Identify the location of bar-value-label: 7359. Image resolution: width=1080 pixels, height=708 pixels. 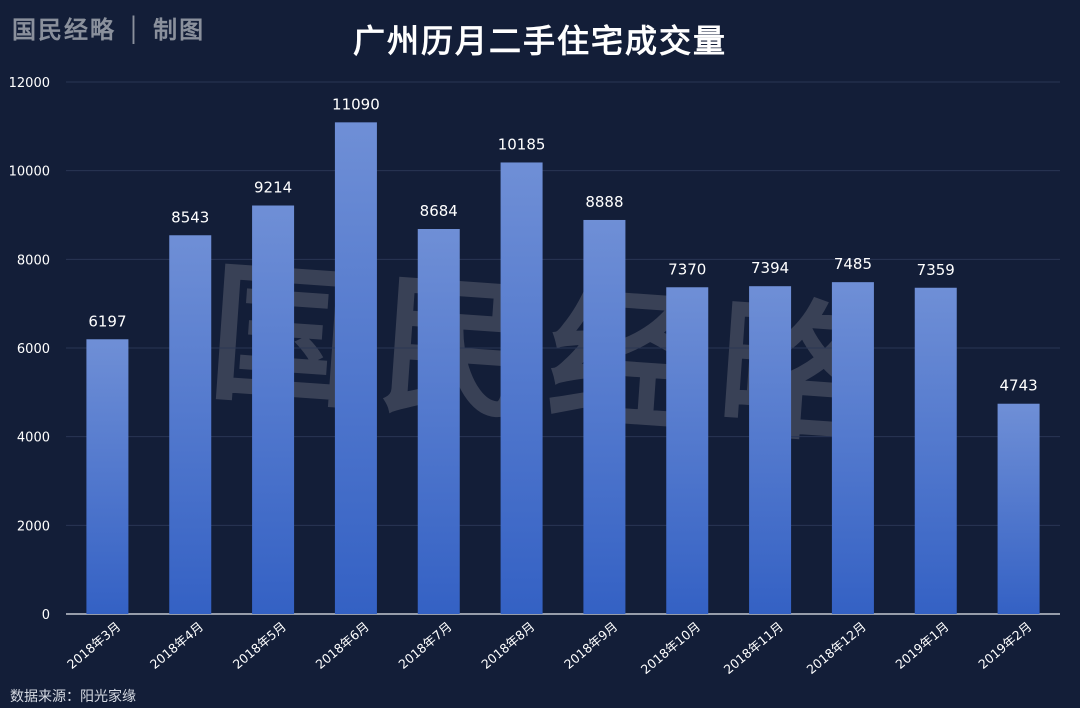
(936, 270).